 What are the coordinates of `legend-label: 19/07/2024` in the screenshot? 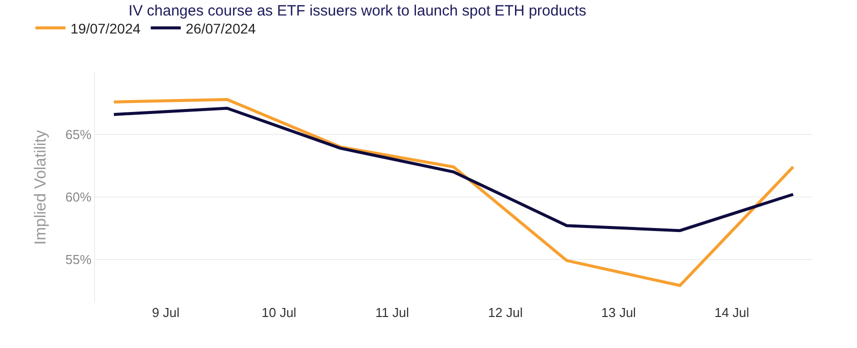 It's located at (105, 28).